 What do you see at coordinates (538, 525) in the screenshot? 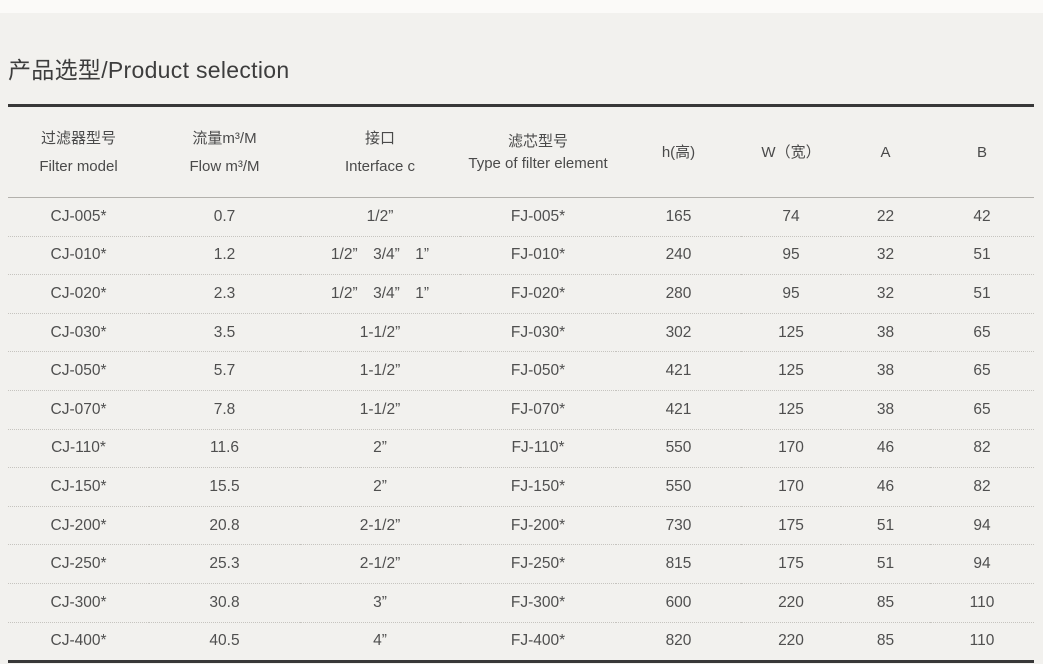
I see `table-cell: FJ-200*` at bounding box center [538, 525].